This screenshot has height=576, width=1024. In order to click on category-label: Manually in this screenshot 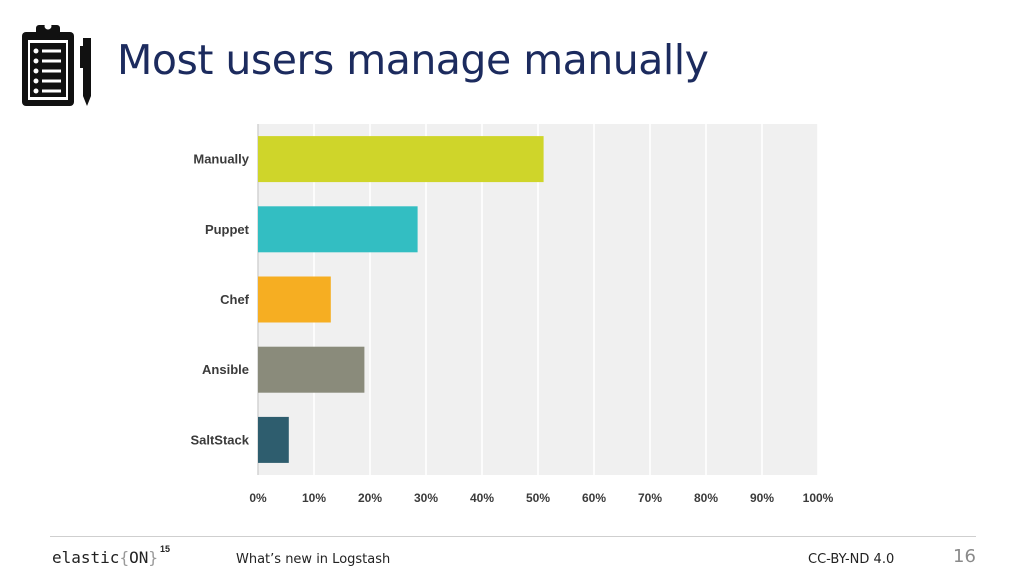, I will do `click(221, 159)`.